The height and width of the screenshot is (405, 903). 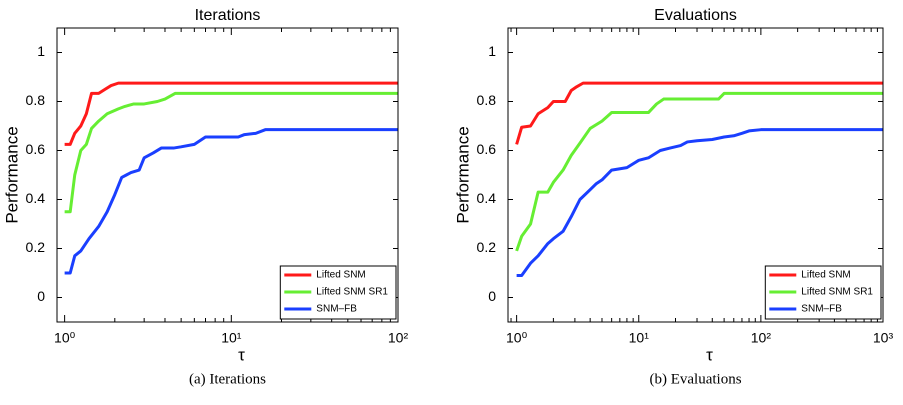 What do you see at coordinates (228, 15) in the screenshot?
I see `chart-title: Iterations` at bounding box center [228, 15].